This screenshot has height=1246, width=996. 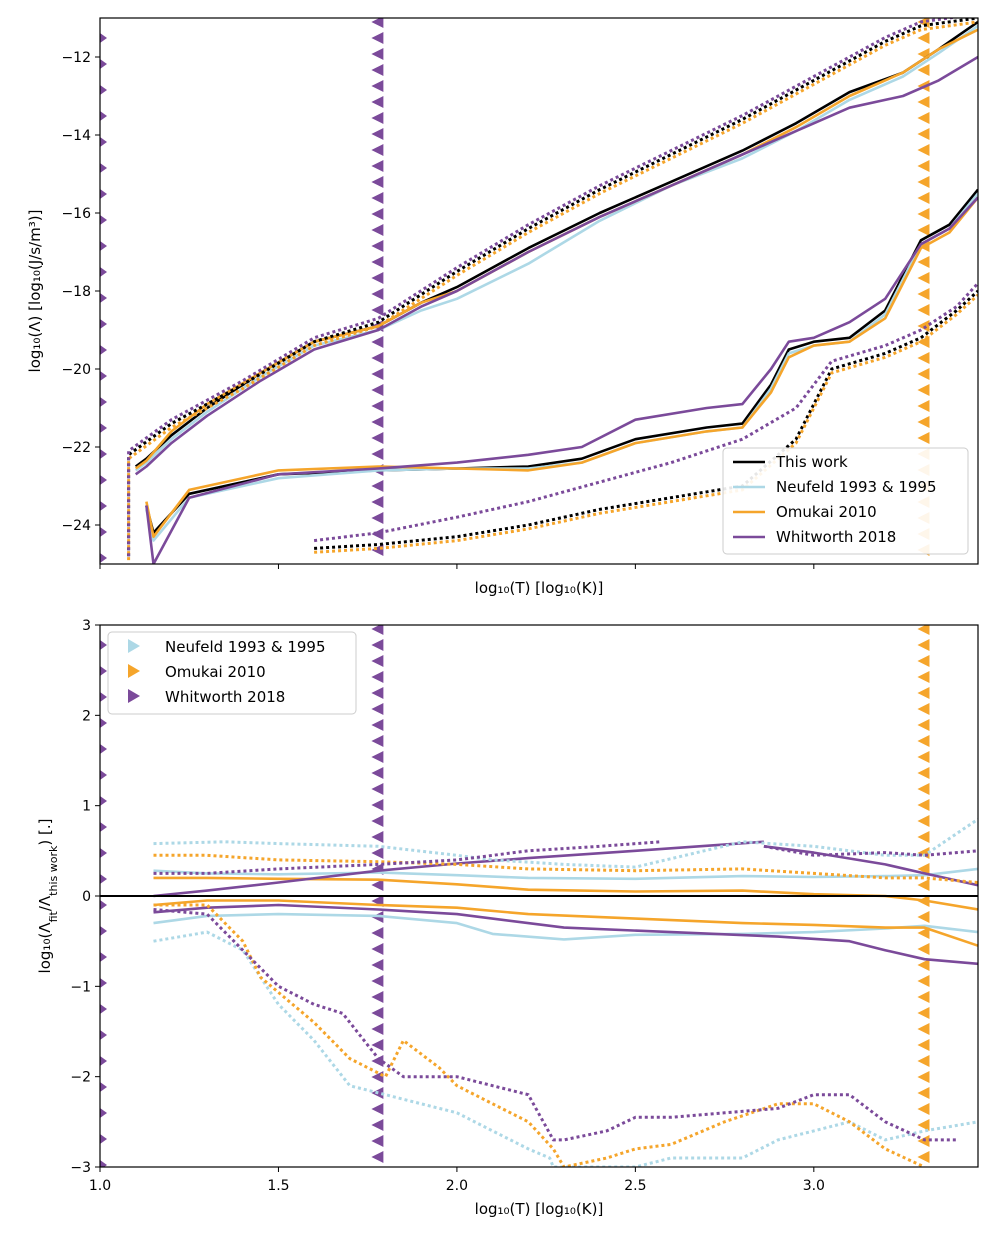 What do you see at coordinates (100, 1186) in the screenshot?
I see `x-tick-label-bottom: 1.0` at bounding box center [100, 1186].